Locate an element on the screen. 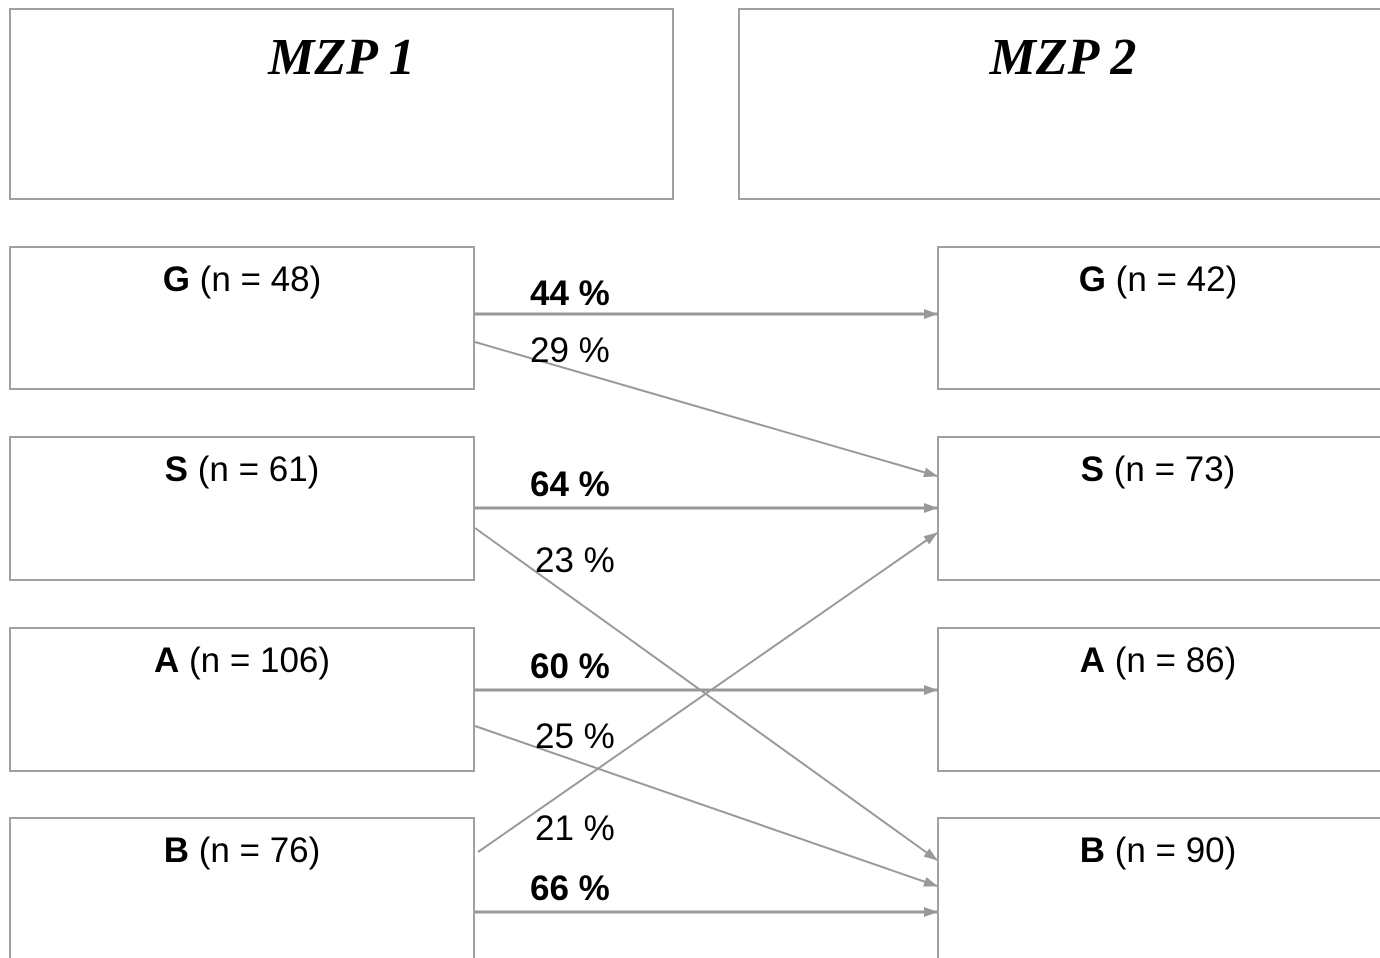  flow-a-to-b is located at coordinates (706, 806).